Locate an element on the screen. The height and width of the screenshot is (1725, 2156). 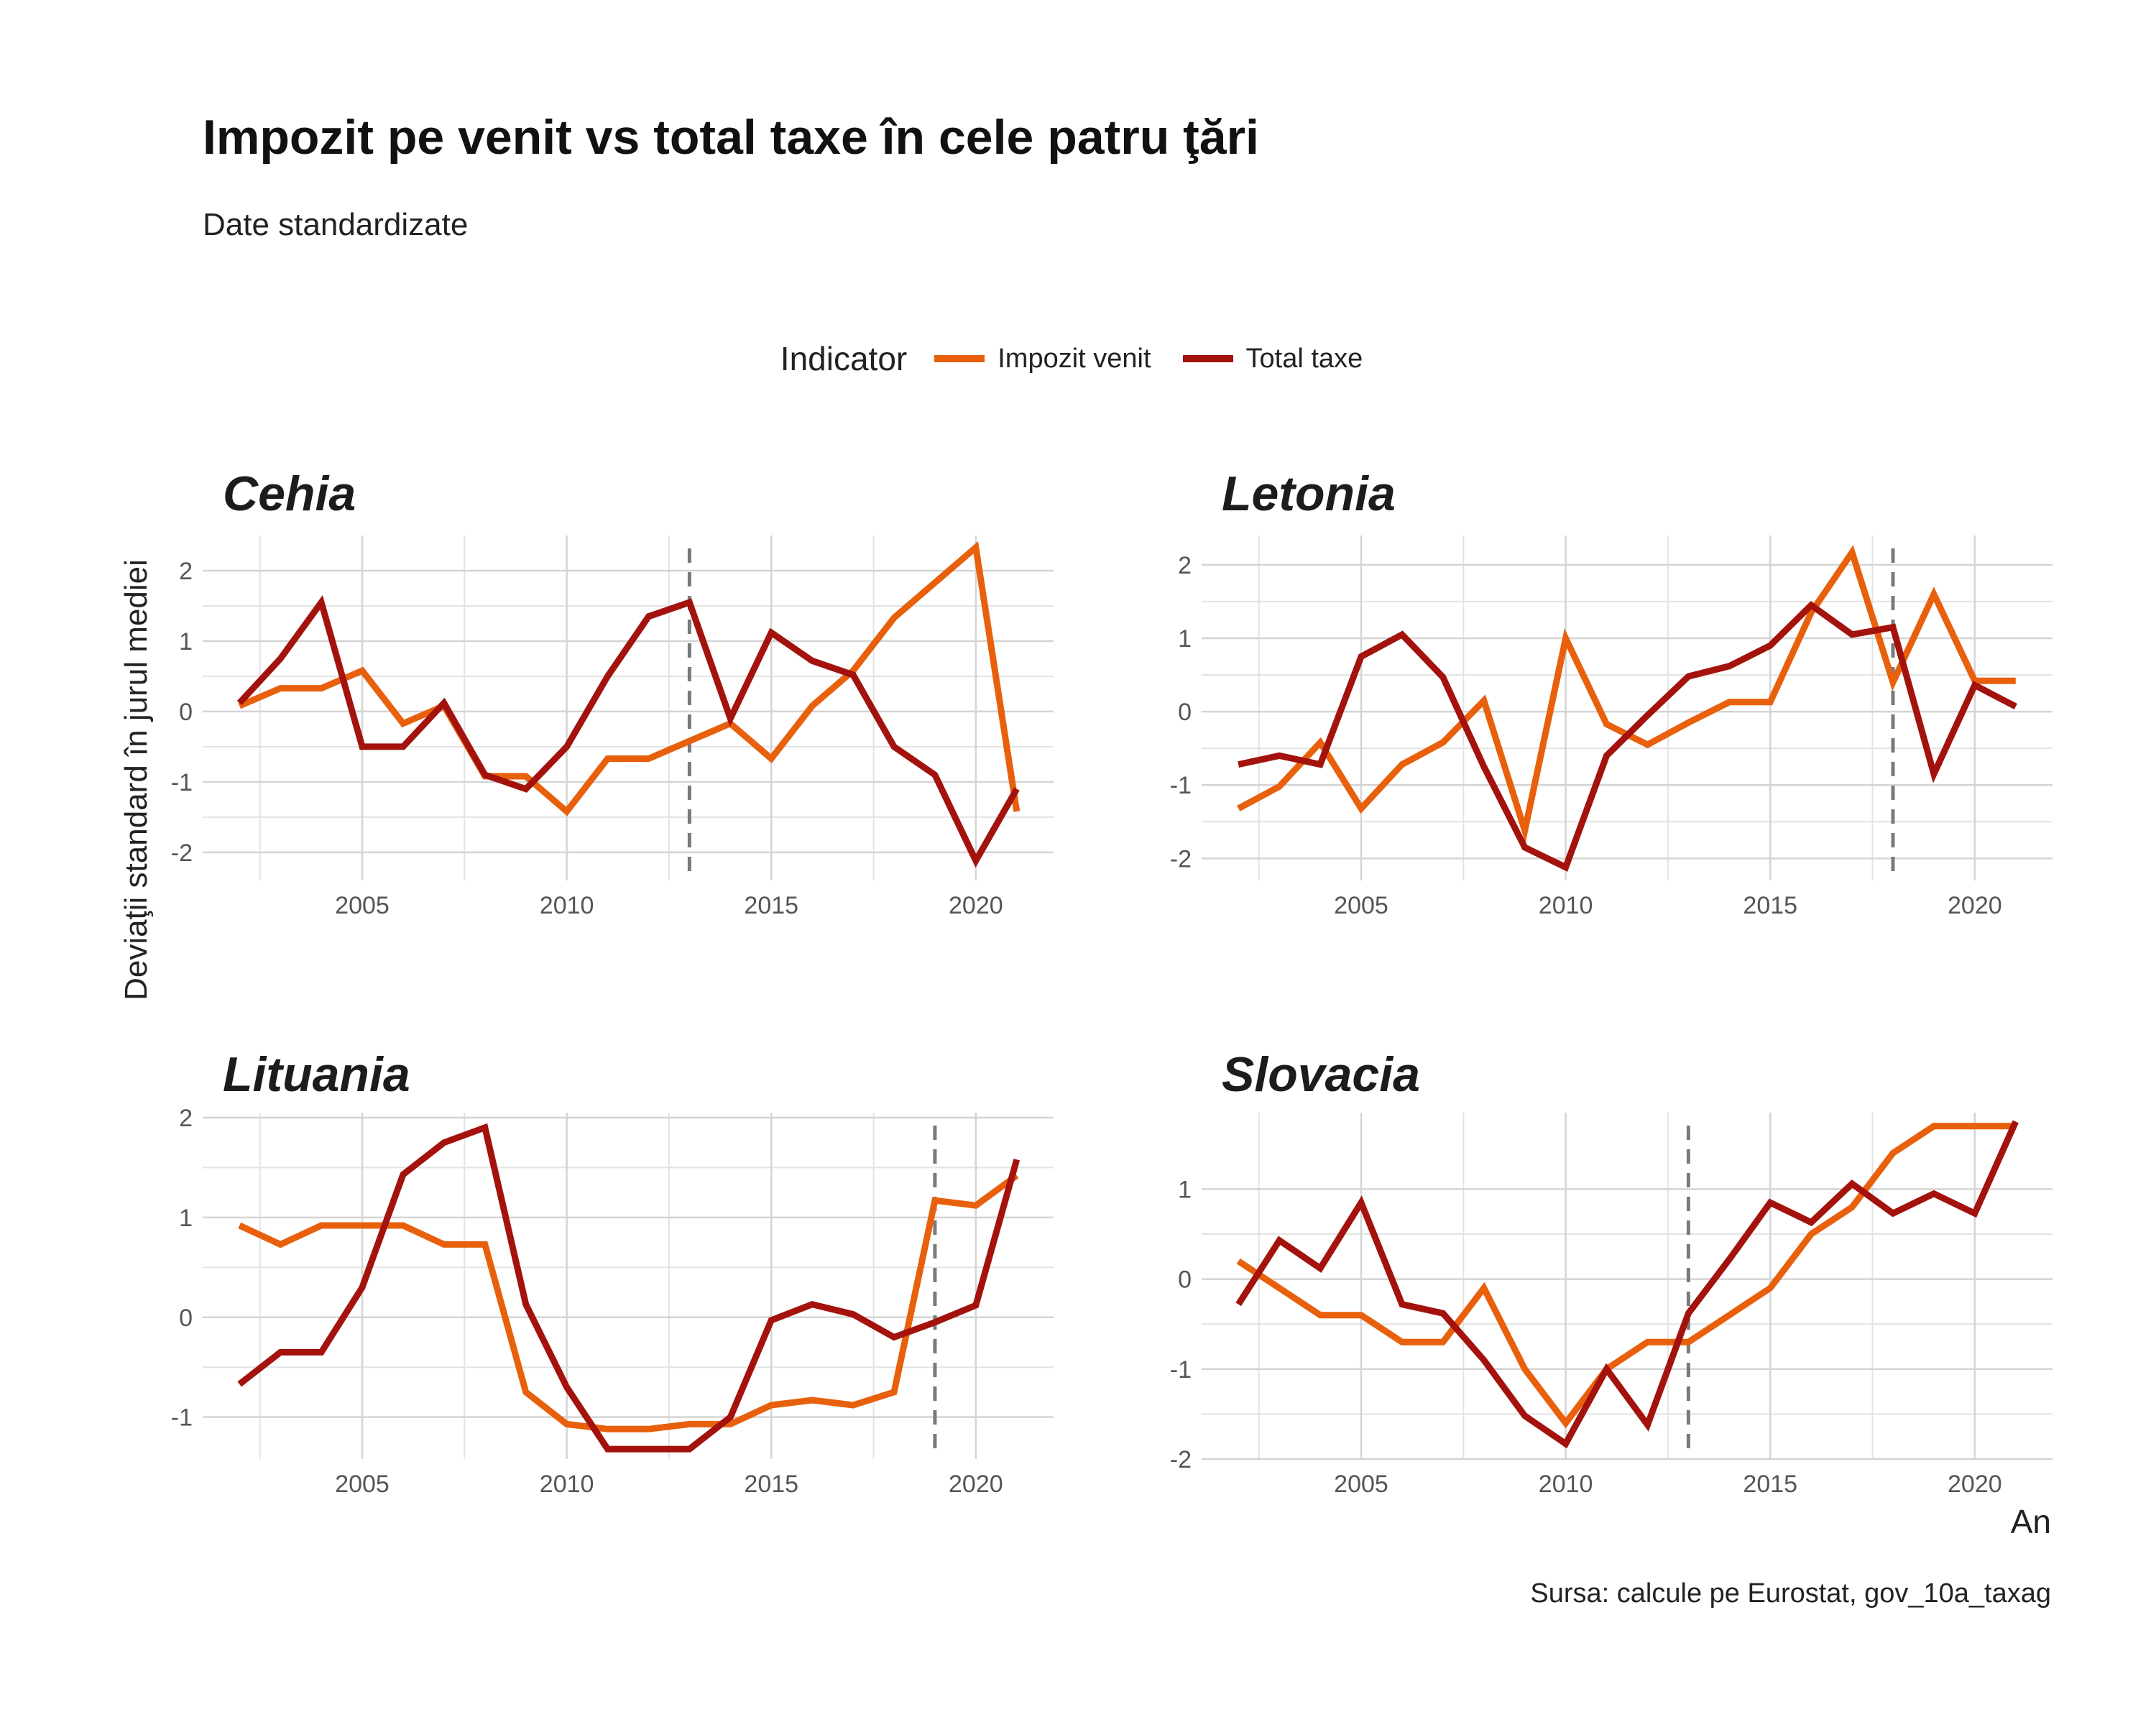
y-tick-label-lituania: -1 is located at coordinates (182, 1418).